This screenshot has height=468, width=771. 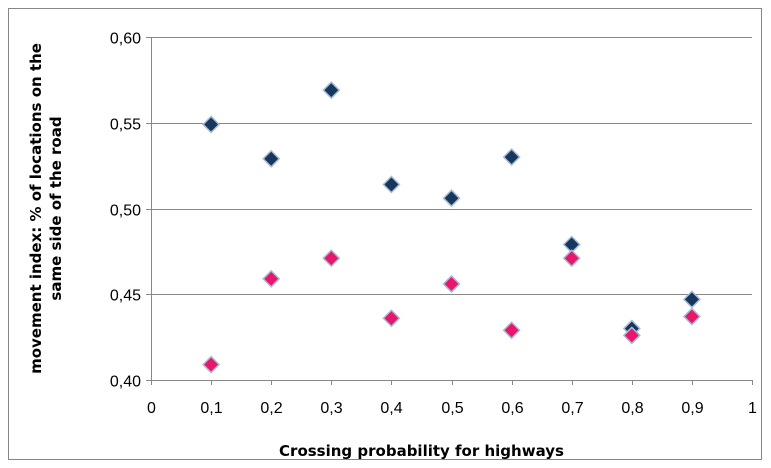 I want to click on x-tick-label: 0,1, so click(x=211, y=408).